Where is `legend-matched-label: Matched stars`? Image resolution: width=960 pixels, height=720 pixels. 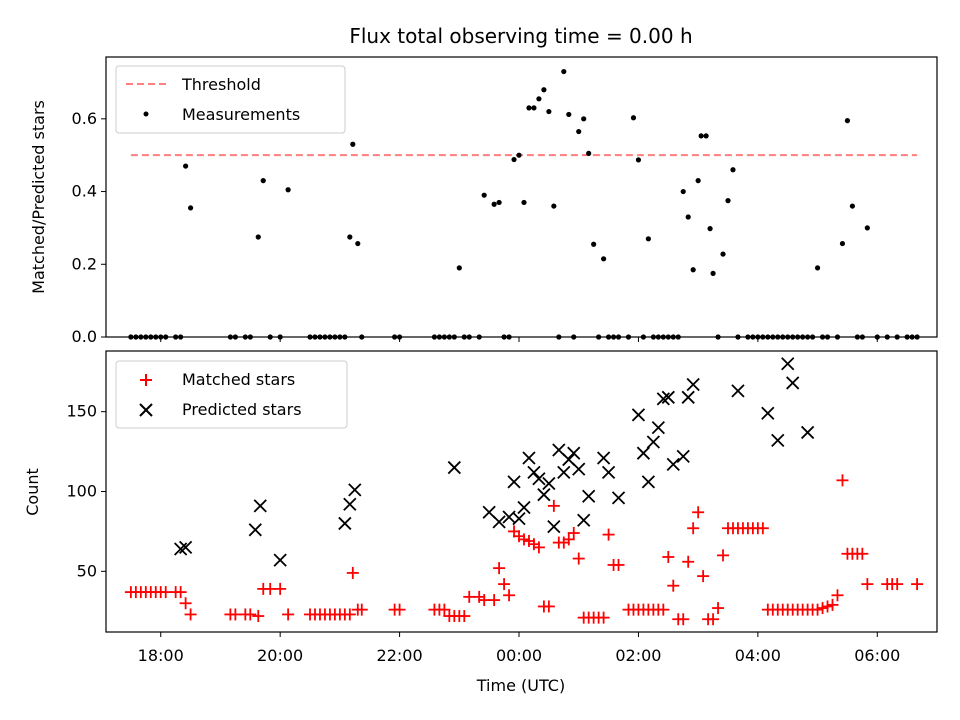
legend-matched-label: Matched stars is located at coordinates (238, 379).